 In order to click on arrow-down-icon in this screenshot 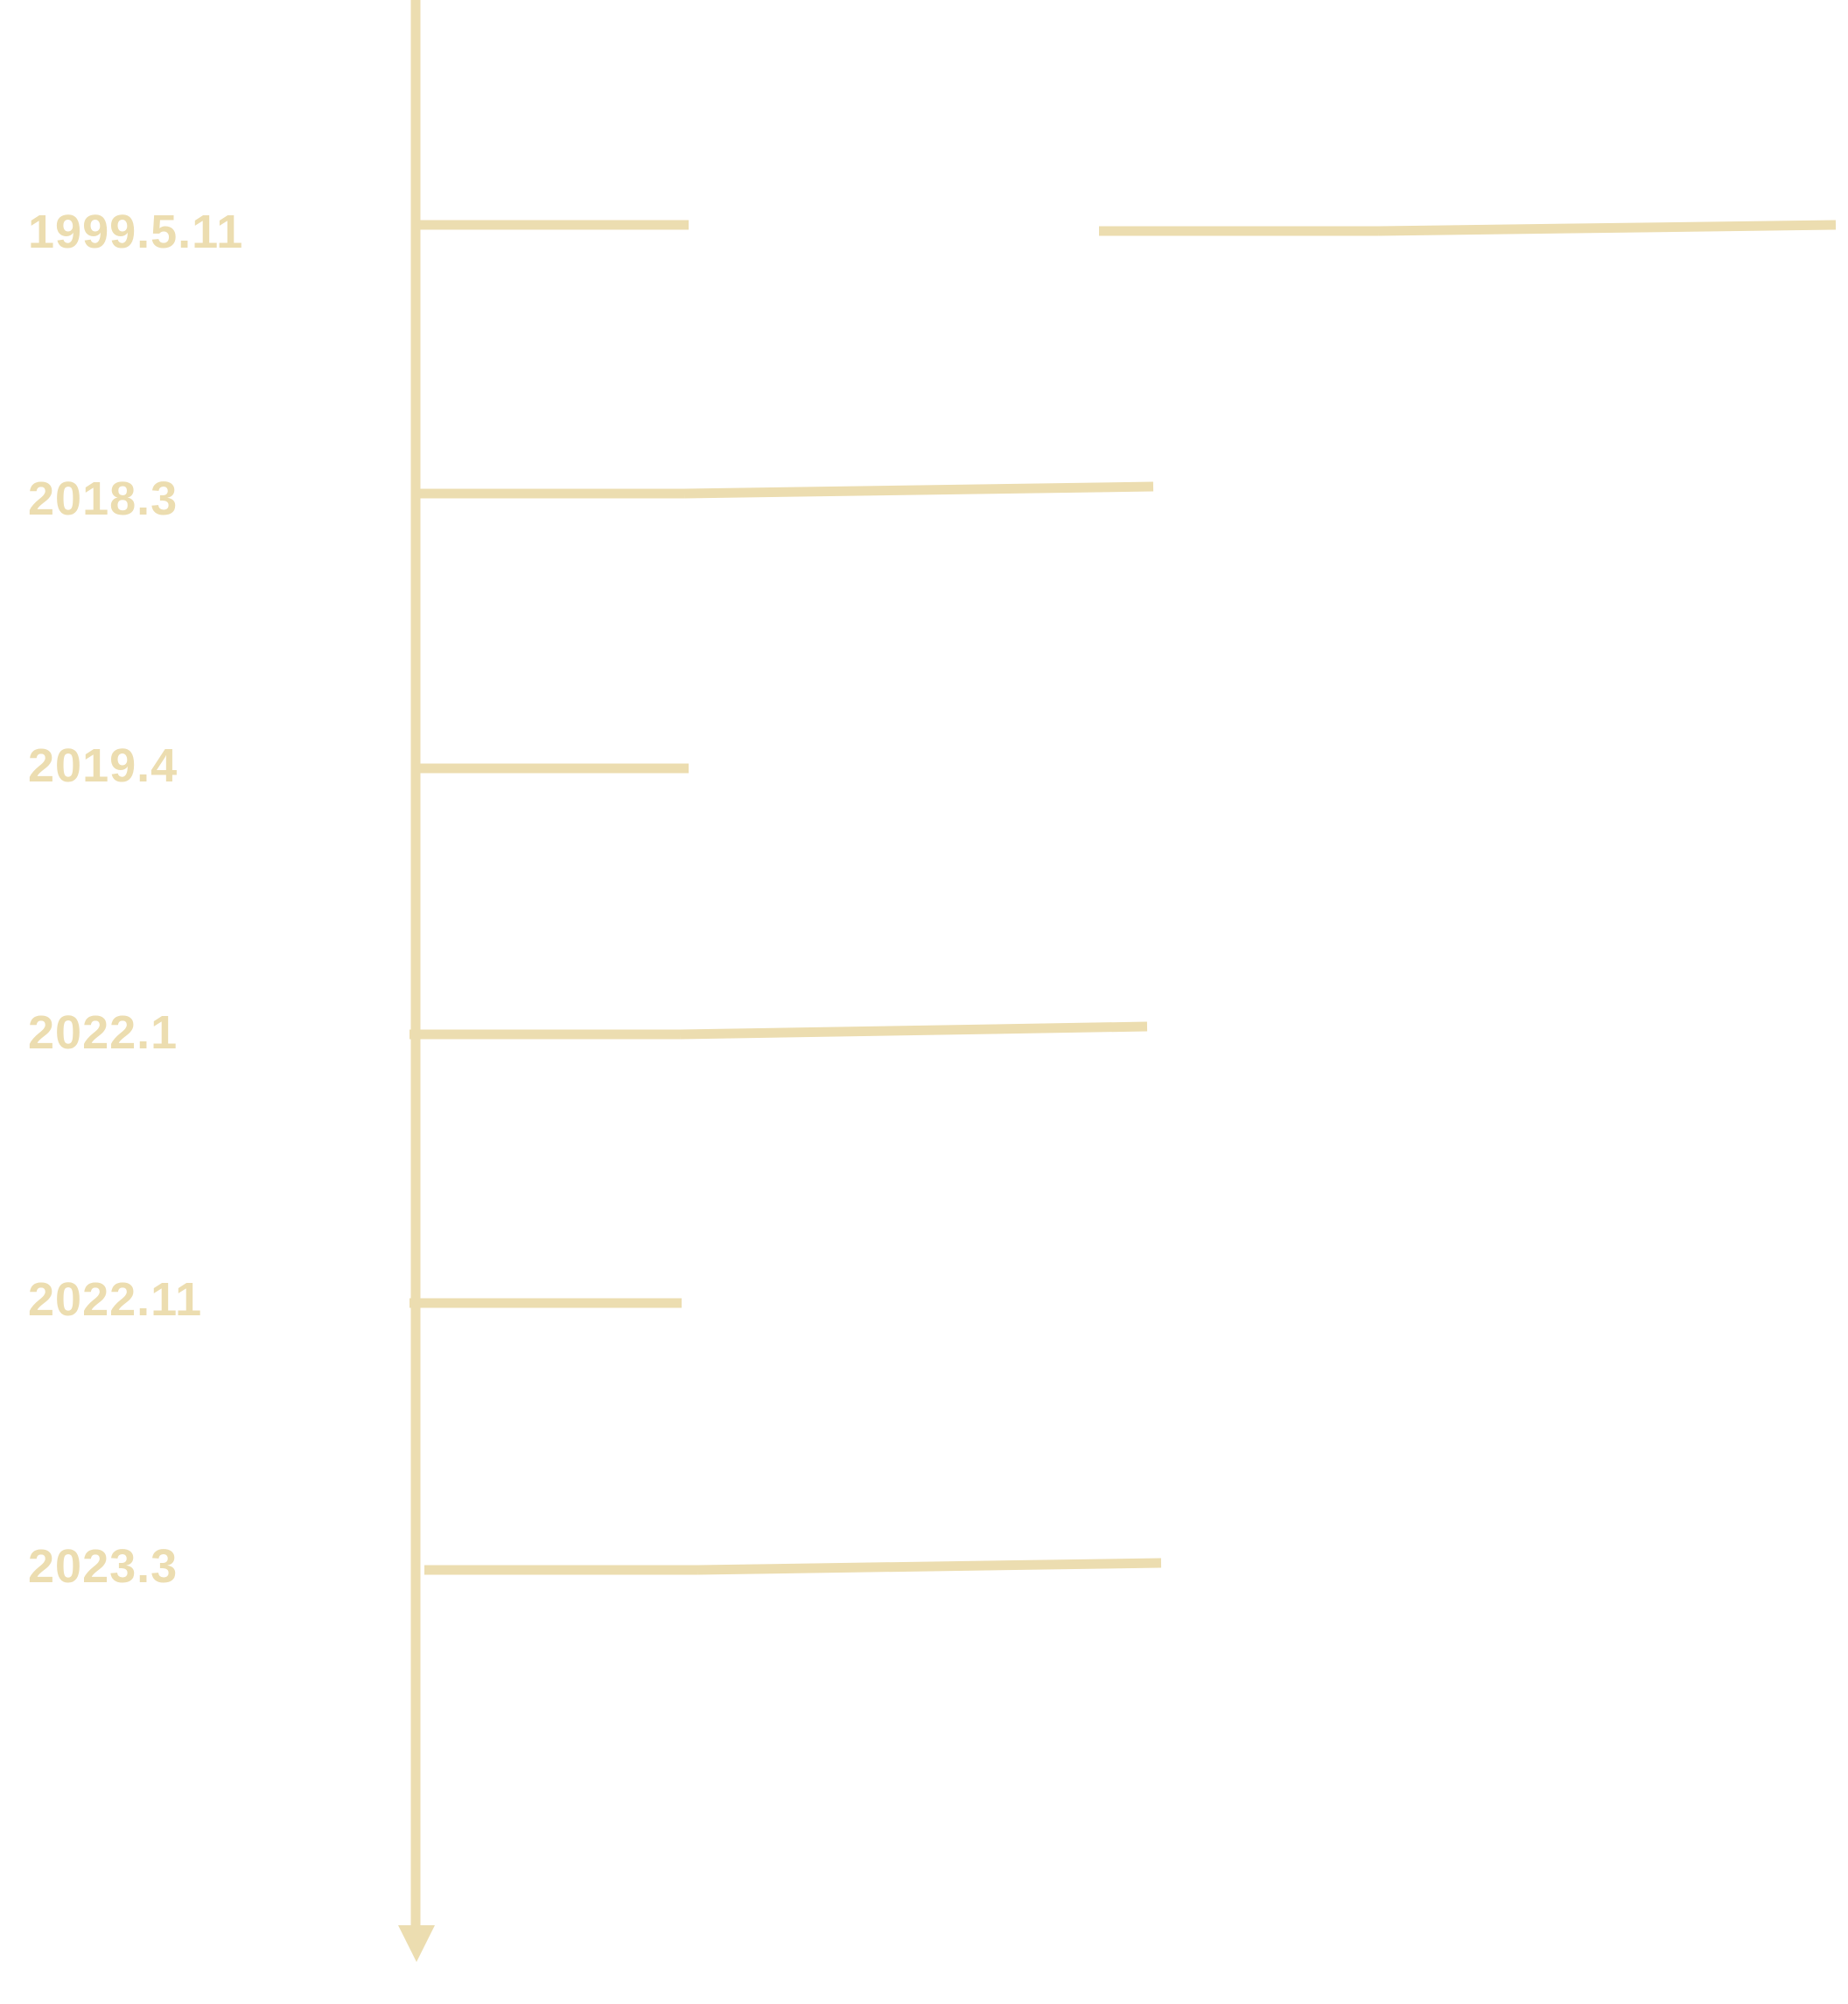, I will do `click(416, 1943)`.